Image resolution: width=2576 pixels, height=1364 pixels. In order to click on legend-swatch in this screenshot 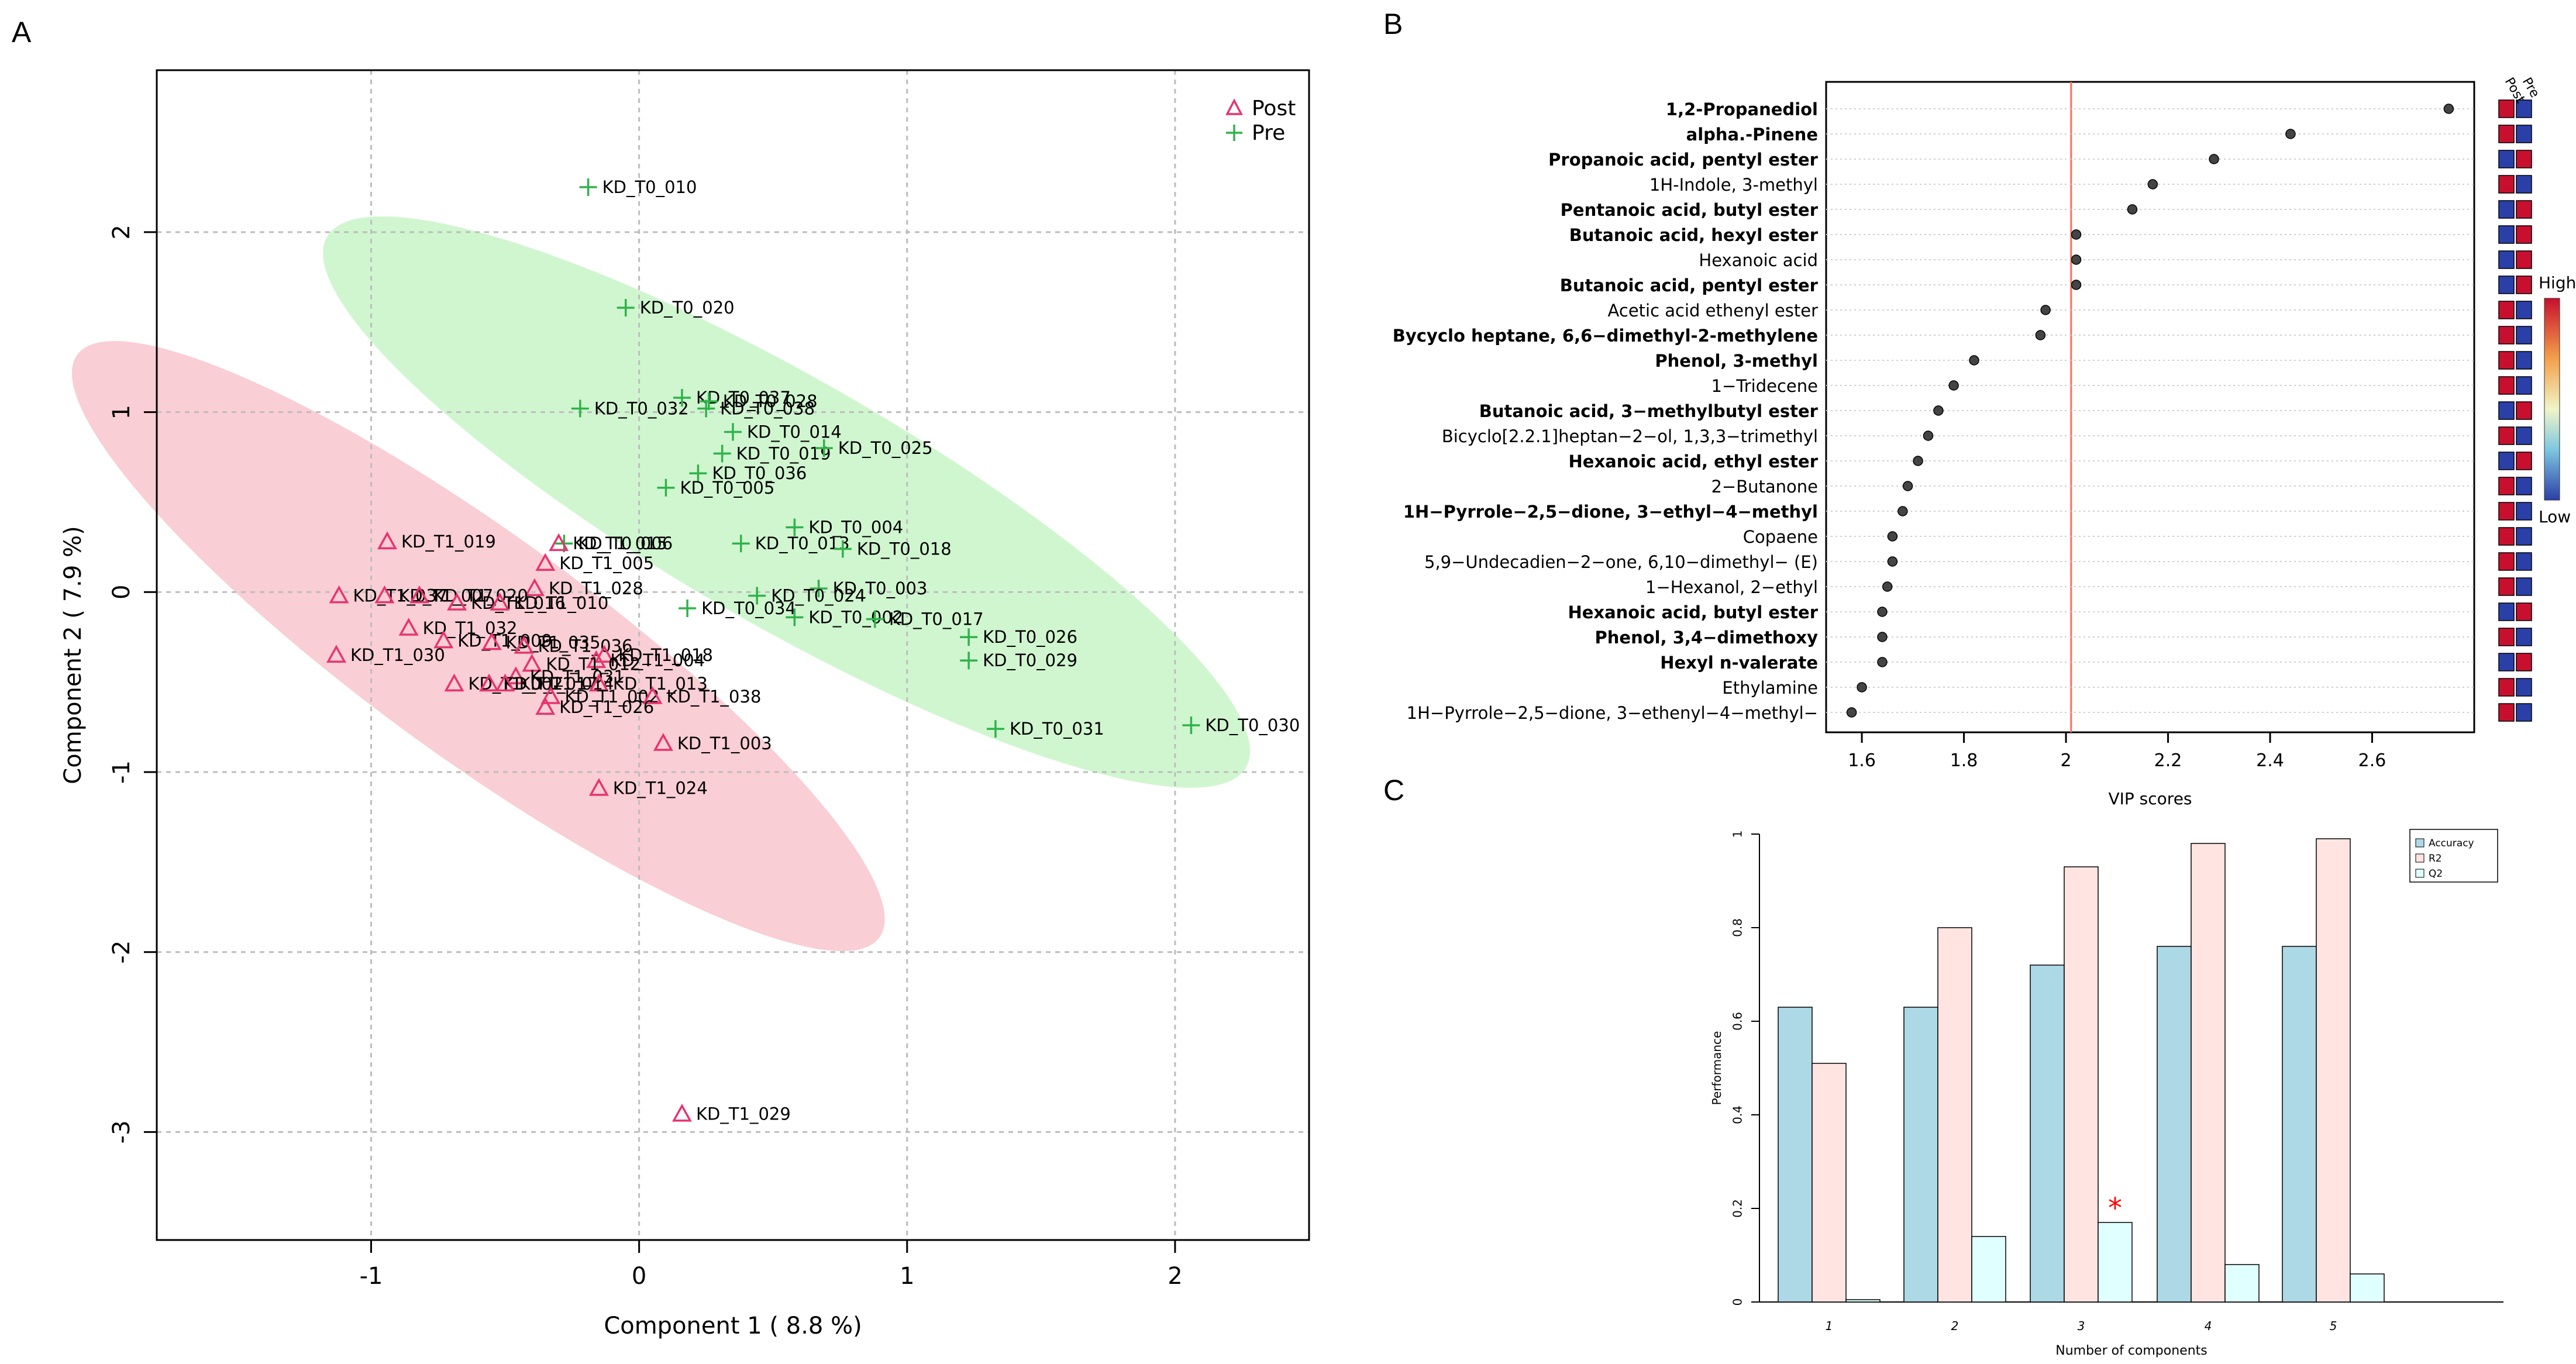, I will do `click(2420, 843)`.